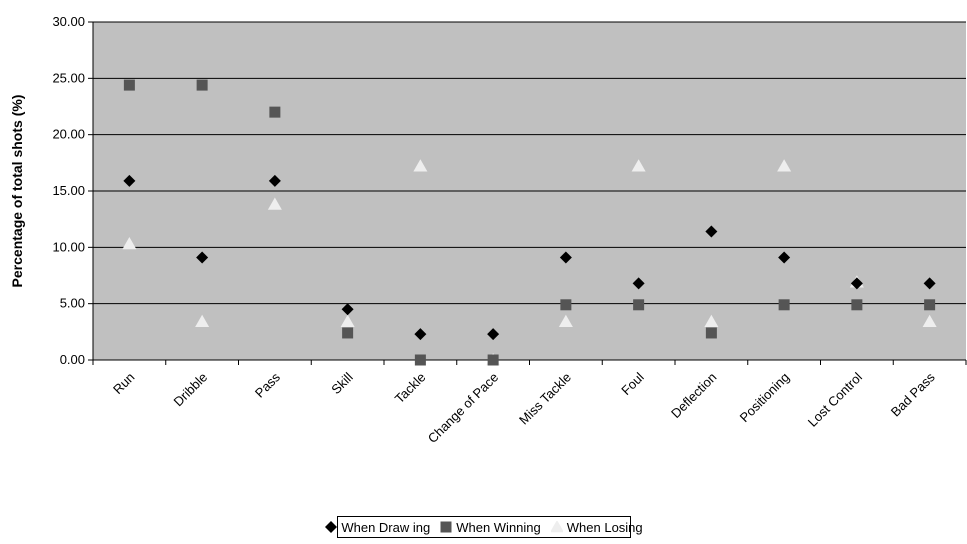 The width and height of the screenshot is (967, 544). What do you see at coordinates (17, 191) in the screenshot?
I see `y-axis-label: Percentage of total shots (%)` at bounding box center [17, 191].